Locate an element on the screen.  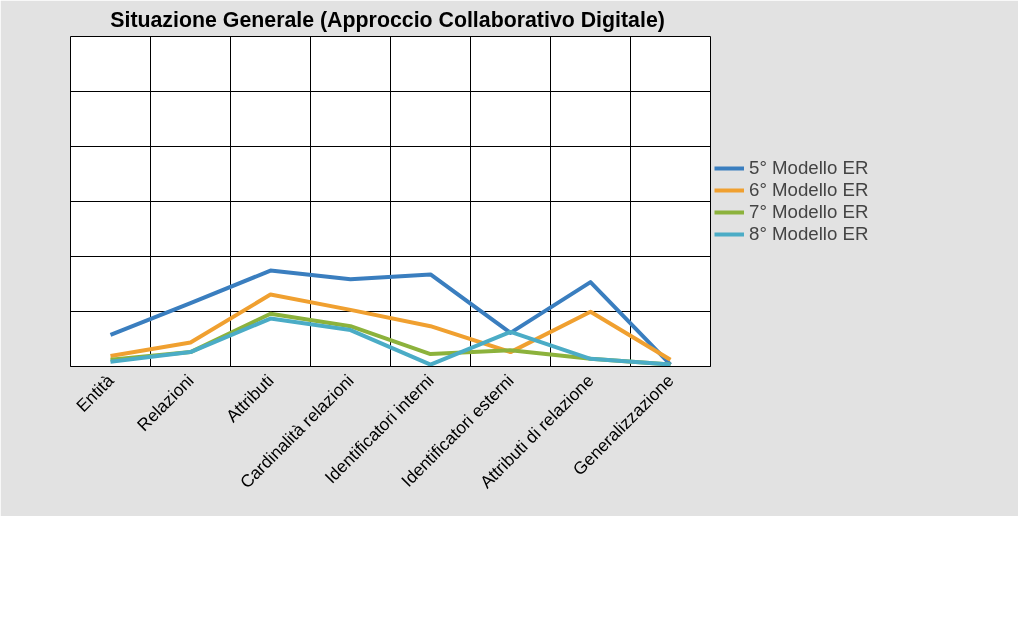
legend-label: 6° Modello ER is located at coordinates (809, 190).